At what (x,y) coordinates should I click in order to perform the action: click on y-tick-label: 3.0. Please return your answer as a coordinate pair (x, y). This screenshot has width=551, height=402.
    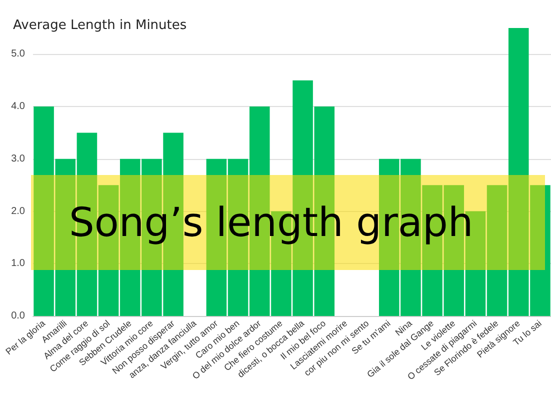
    Looking at the image, I should click on (18, 158).